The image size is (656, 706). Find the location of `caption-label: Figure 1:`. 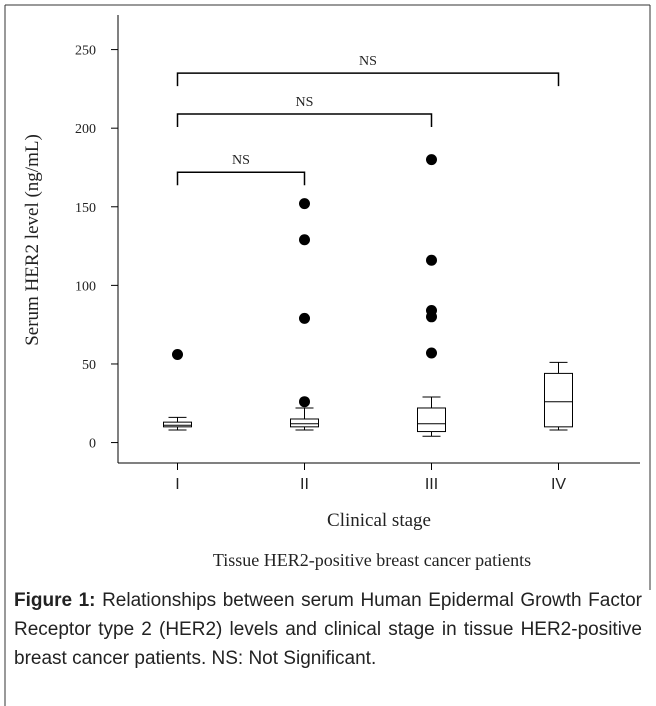

caption-label: Figure 1: is located at coordinates (55, 600).